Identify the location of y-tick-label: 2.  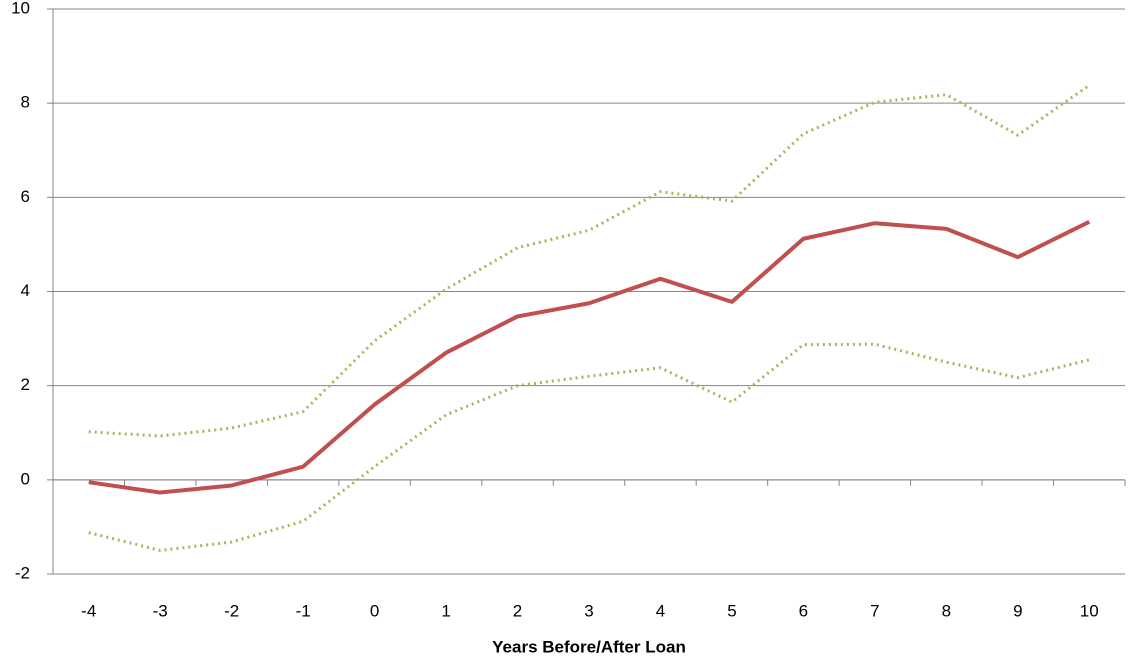
(25, 384).